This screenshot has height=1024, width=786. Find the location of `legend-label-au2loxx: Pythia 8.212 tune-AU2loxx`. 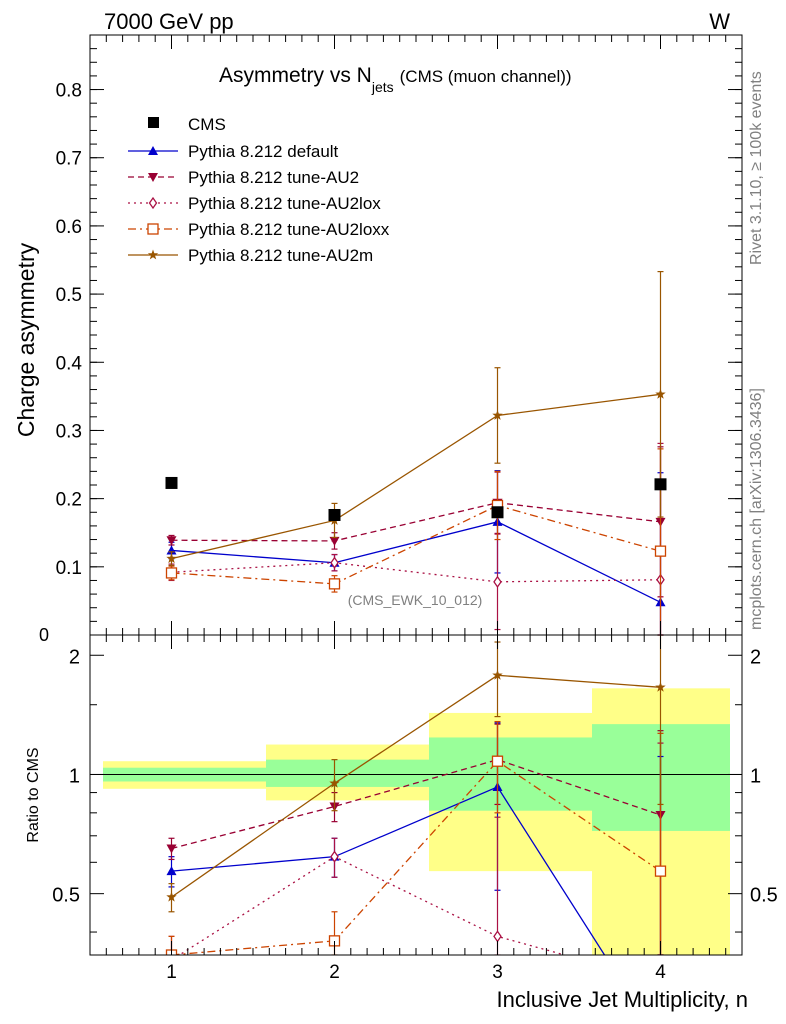

legend-label-au2loxx: Pythia 8.212 tune-AU2loxx is located at coordinates (289, 229).